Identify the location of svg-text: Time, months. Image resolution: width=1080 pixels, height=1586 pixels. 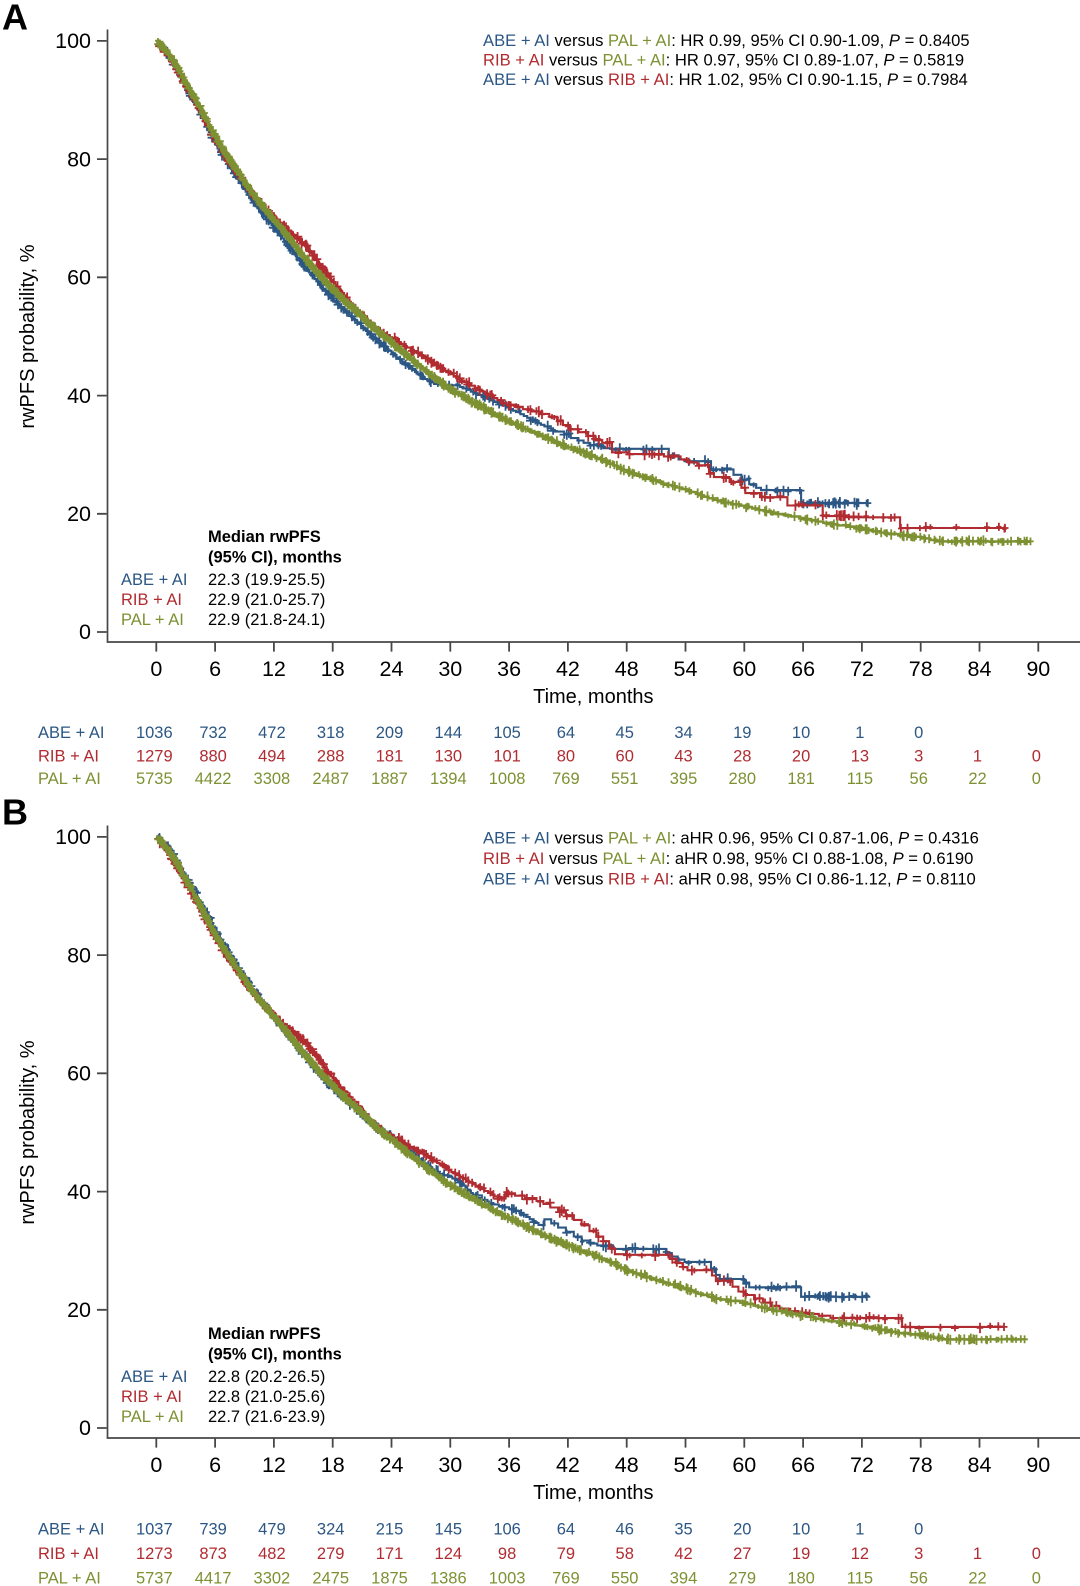
(593, 697).